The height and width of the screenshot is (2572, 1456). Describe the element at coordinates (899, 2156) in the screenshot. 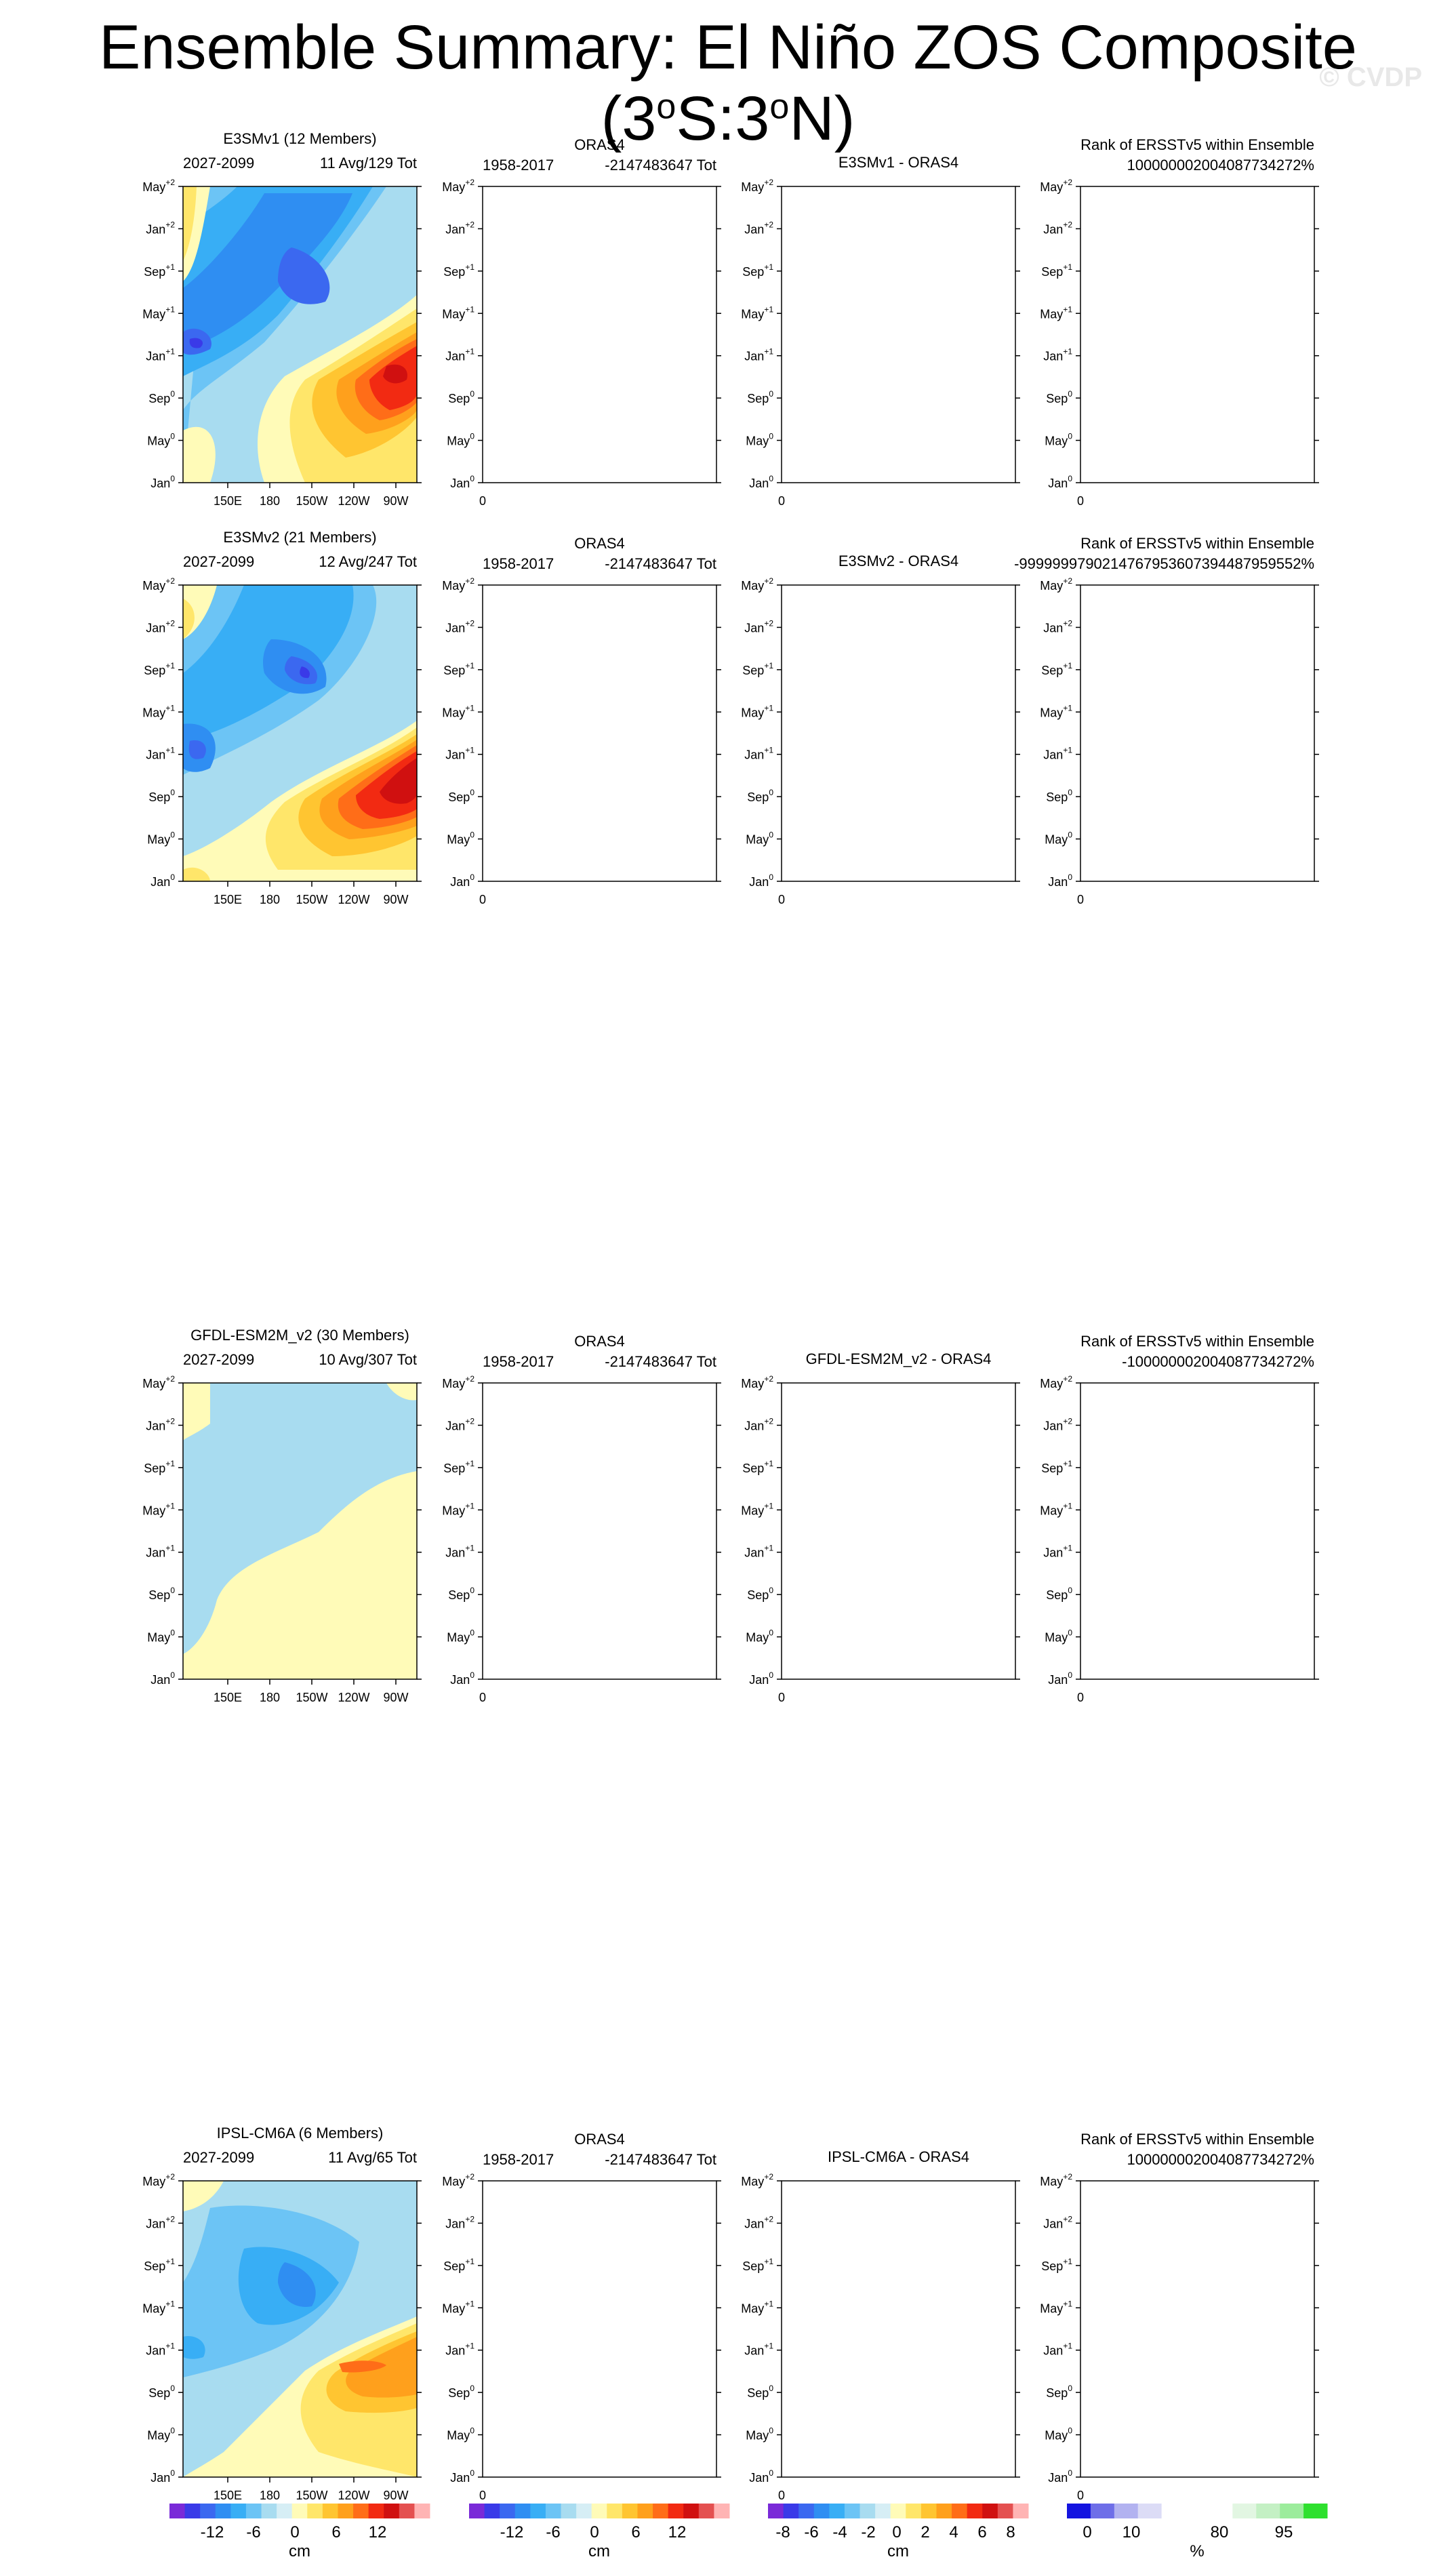

I see `difference-title: IPSL-CM6A - ORAS4` at that location.